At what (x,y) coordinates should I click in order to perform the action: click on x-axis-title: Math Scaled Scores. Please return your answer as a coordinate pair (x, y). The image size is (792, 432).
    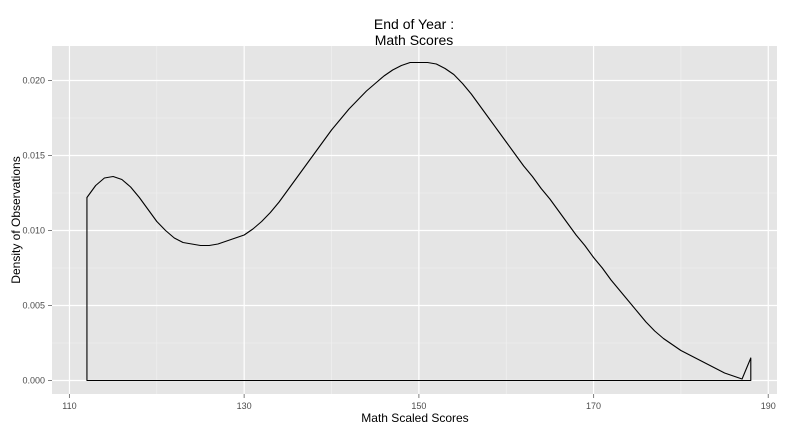
    Looking at the image, I should click on (414, 418).